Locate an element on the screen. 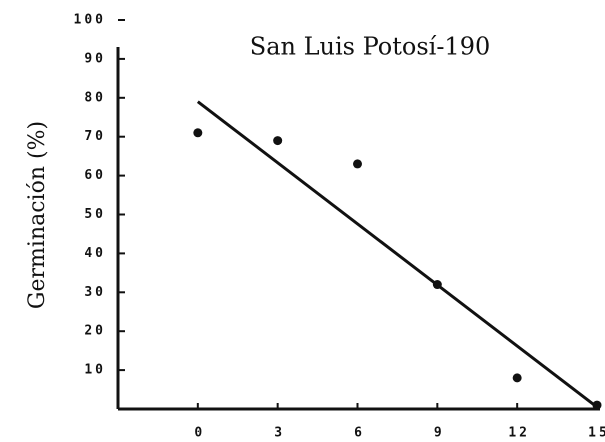 This screenshot has width=605, height=442. y-axis-label: Germinación (%) is located at coordinates (37, 215).